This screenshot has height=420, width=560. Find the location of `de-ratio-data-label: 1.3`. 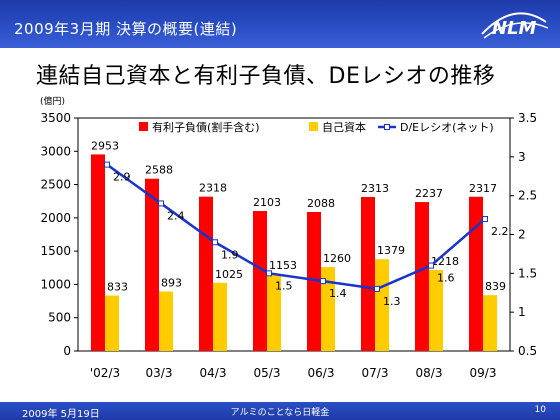

de-ratio-data-label: 1.3 is located at coordinates (392, 301).